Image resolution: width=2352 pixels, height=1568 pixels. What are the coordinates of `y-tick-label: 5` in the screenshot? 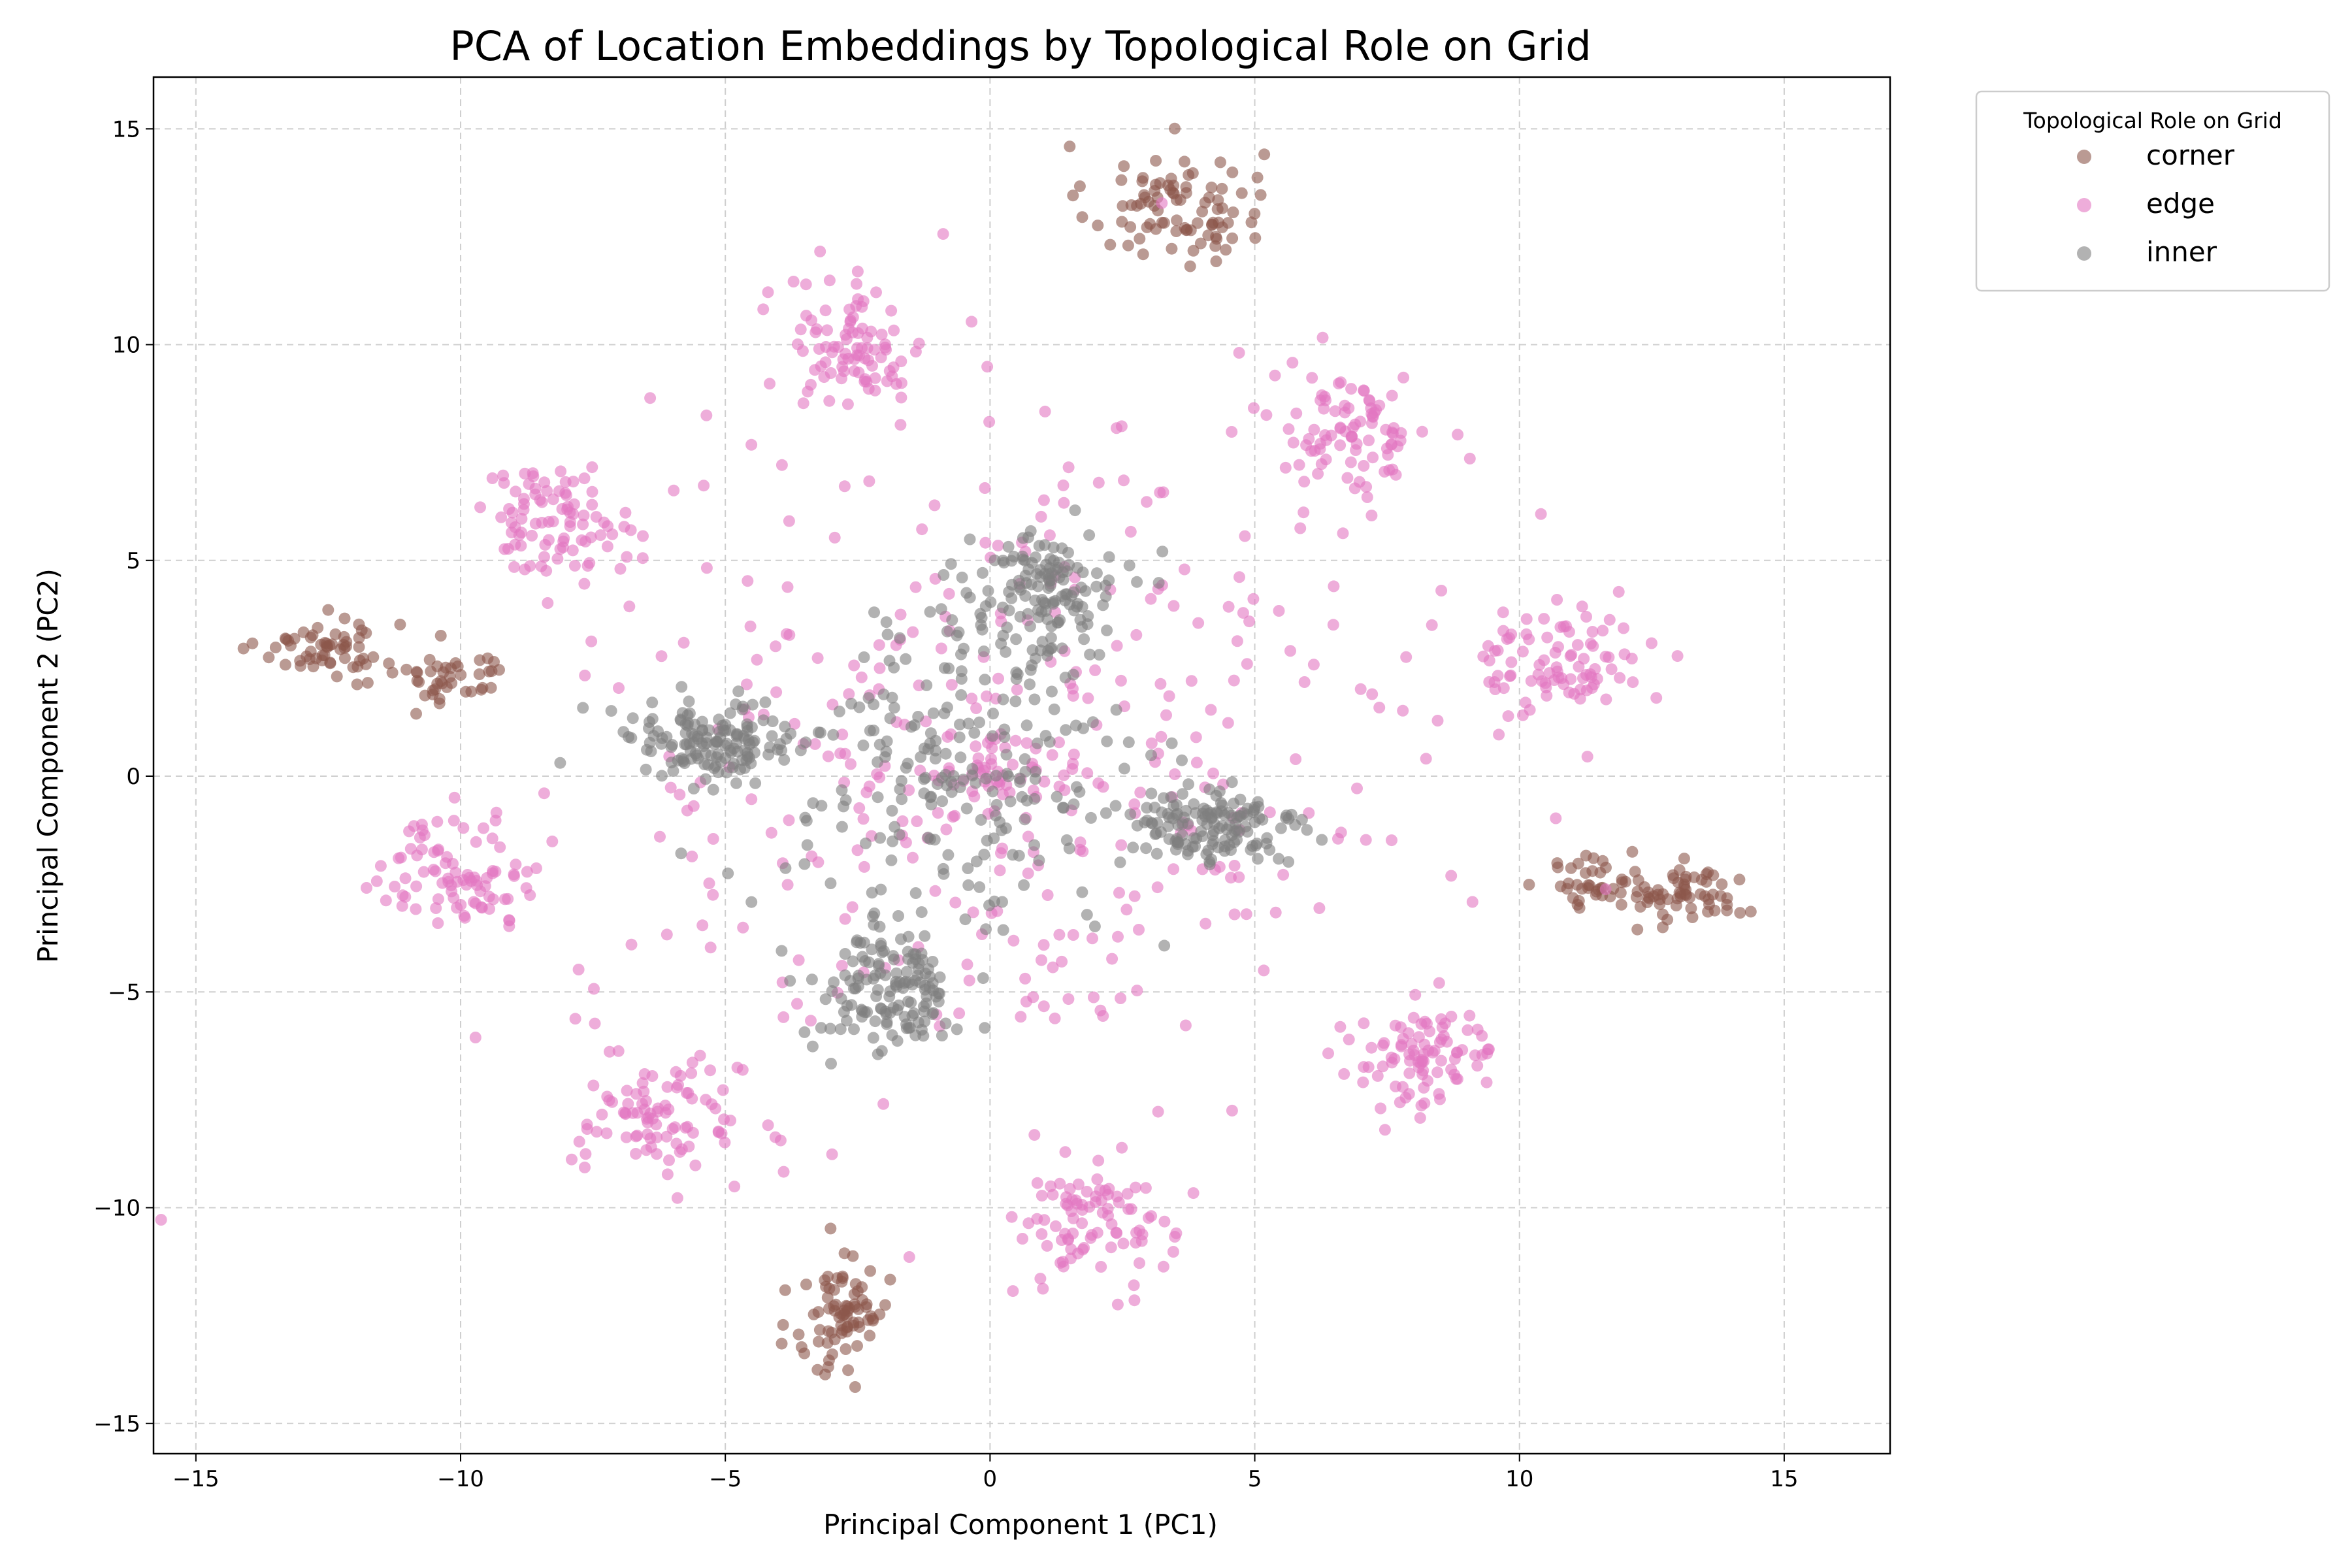 It's located at (133, 561).